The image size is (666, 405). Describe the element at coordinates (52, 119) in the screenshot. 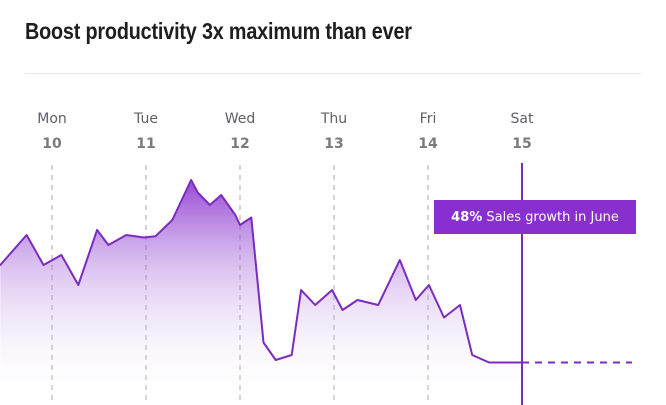

I see `tick-day-mon: Mon` at that location.